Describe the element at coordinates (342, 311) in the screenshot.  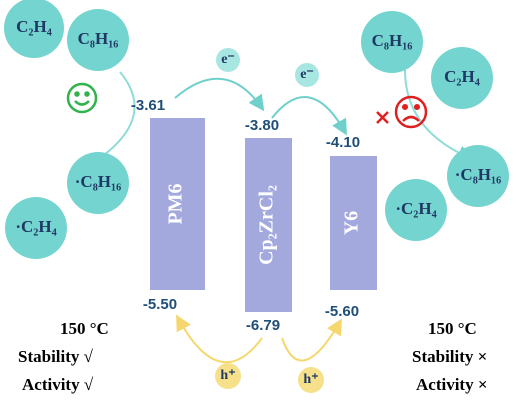
I see `homo-level: -5.60` at that location.